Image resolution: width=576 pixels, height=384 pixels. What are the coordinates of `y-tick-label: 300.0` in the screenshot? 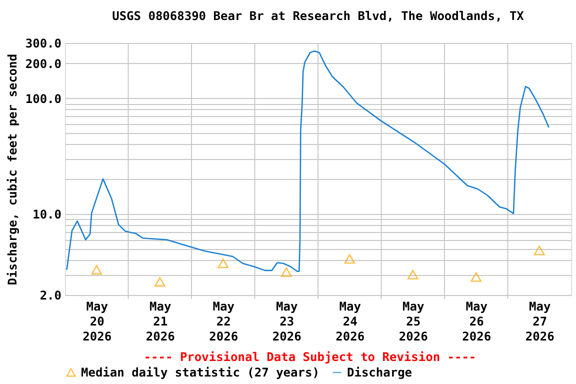 It's located at (43, 43).